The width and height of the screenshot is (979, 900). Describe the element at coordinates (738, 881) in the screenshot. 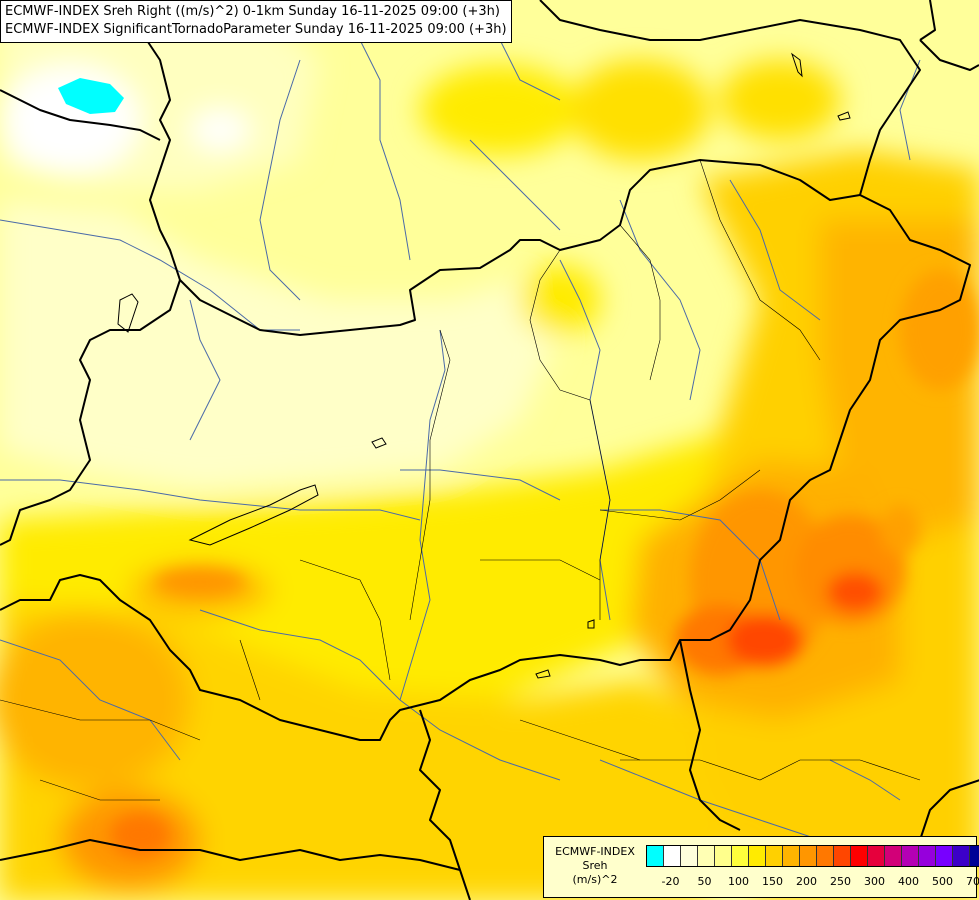

I see `legend-tick-label: 100` at that location.